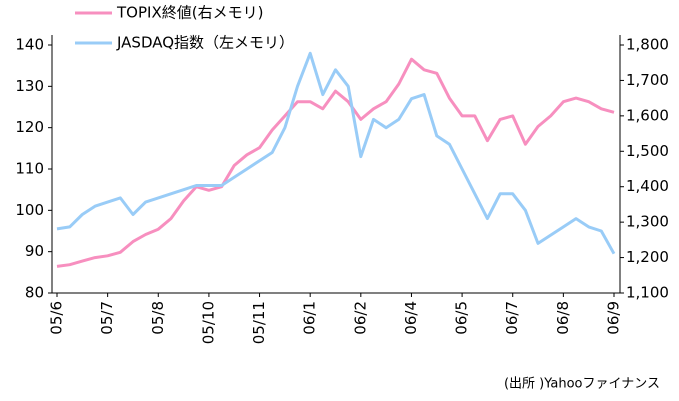 This screenshot has width=679, height=401. Describe the element at coordinates (512, 318) in the screenshot. I see `x-tick-label: 06/7` at that location.